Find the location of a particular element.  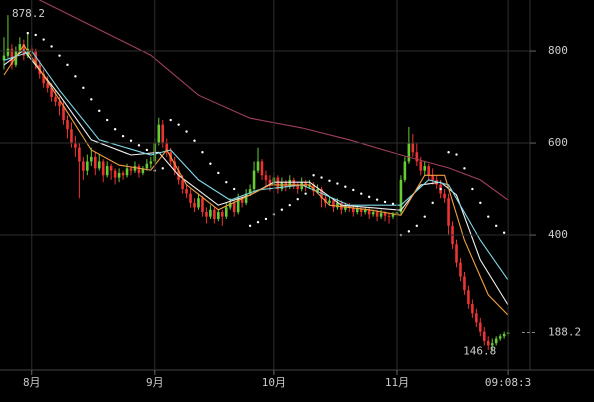

y-tick-label: 800 is located at coordinates (558, 50).